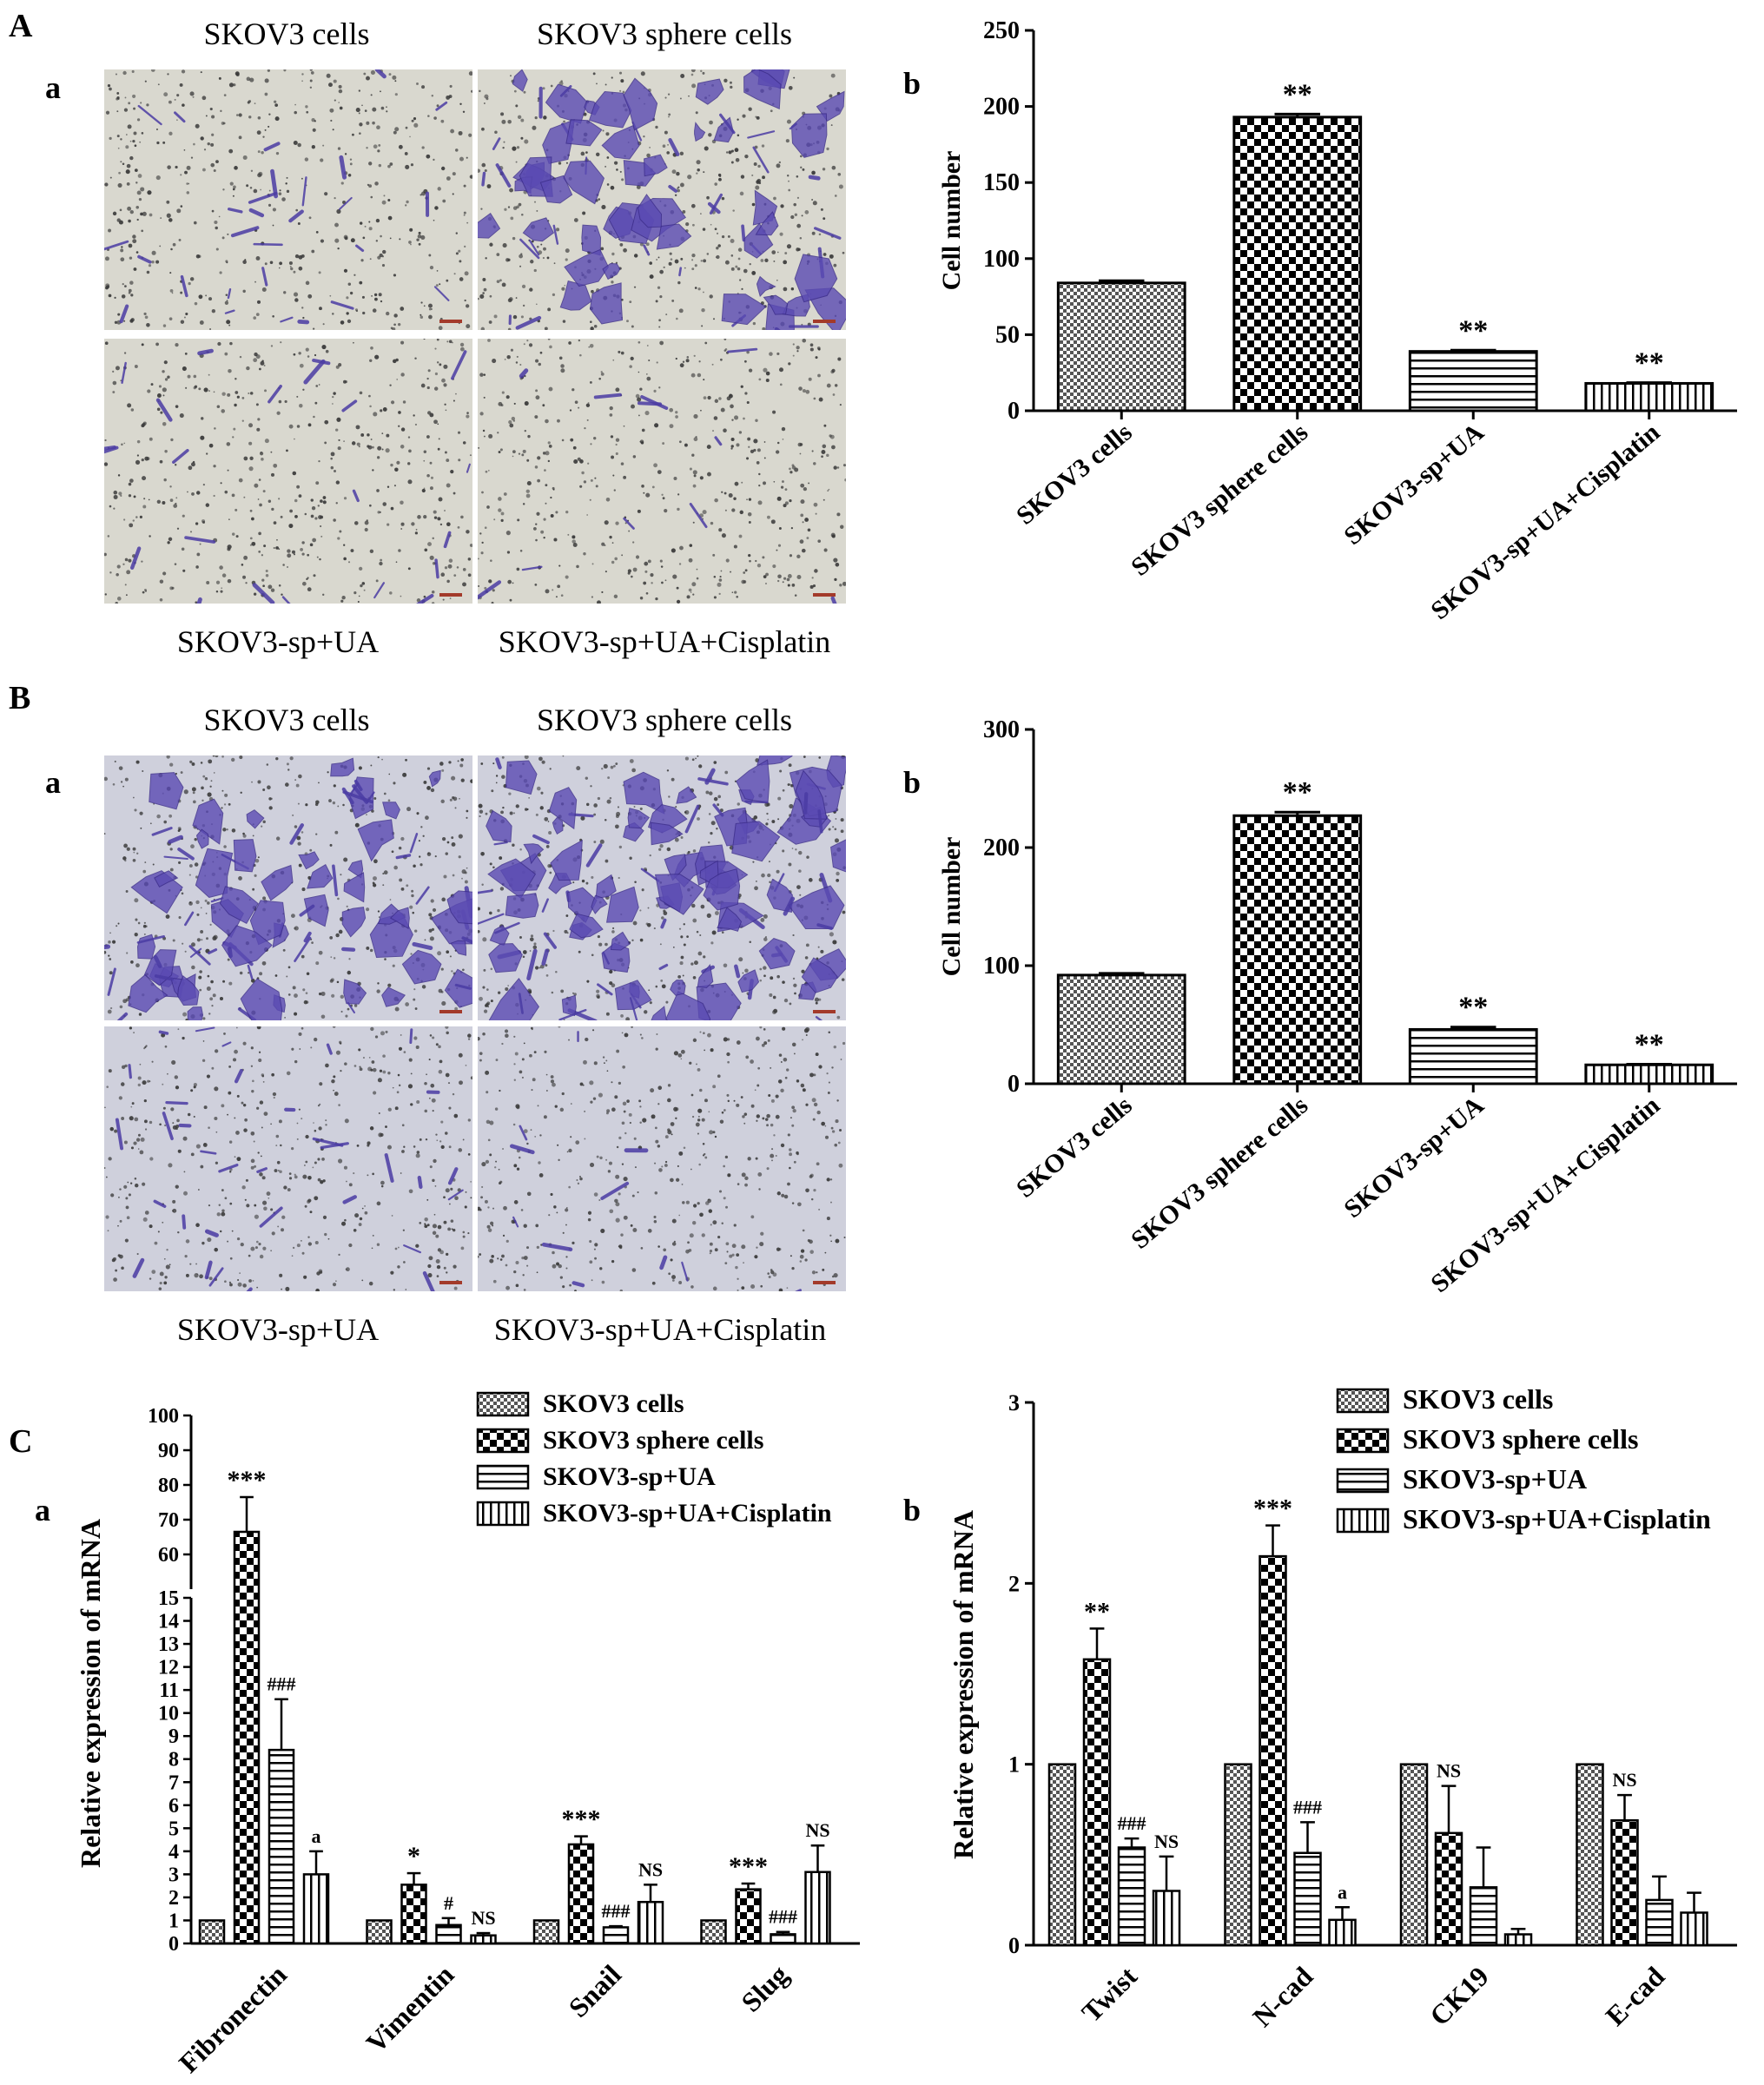  What do you see at coordinates (168, 1644) in the screenshot?
I see `y-tick-label: 13` at bounding box center [168, 1644].